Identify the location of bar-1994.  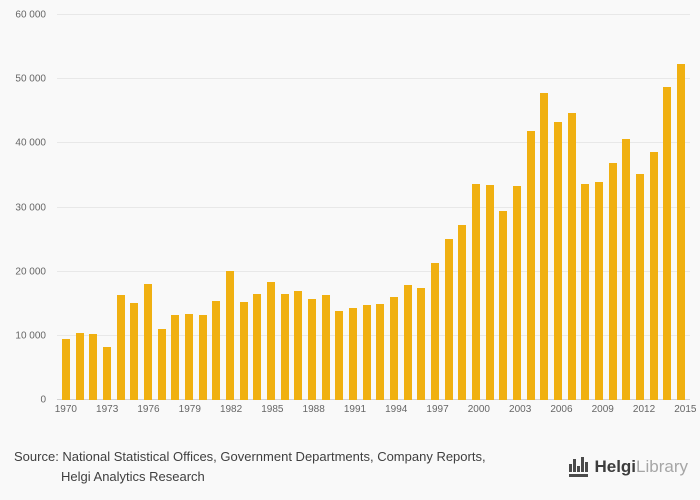
(393, 348).